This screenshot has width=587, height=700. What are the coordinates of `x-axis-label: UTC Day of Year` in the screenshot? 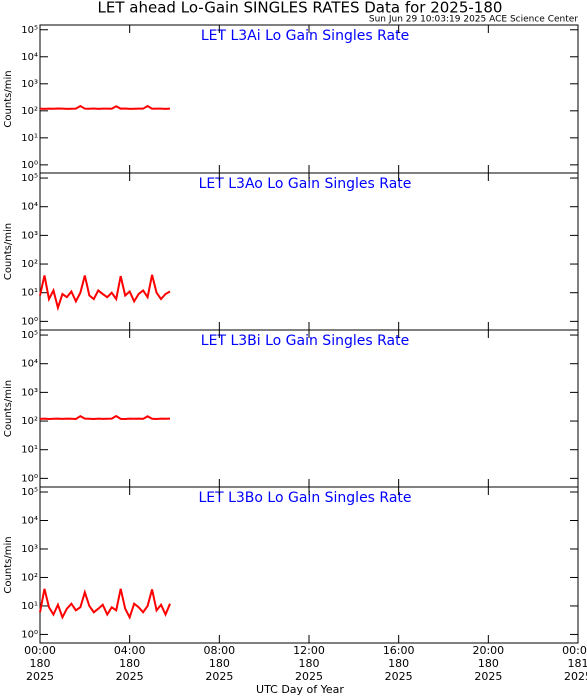 It's located at (300, 689).